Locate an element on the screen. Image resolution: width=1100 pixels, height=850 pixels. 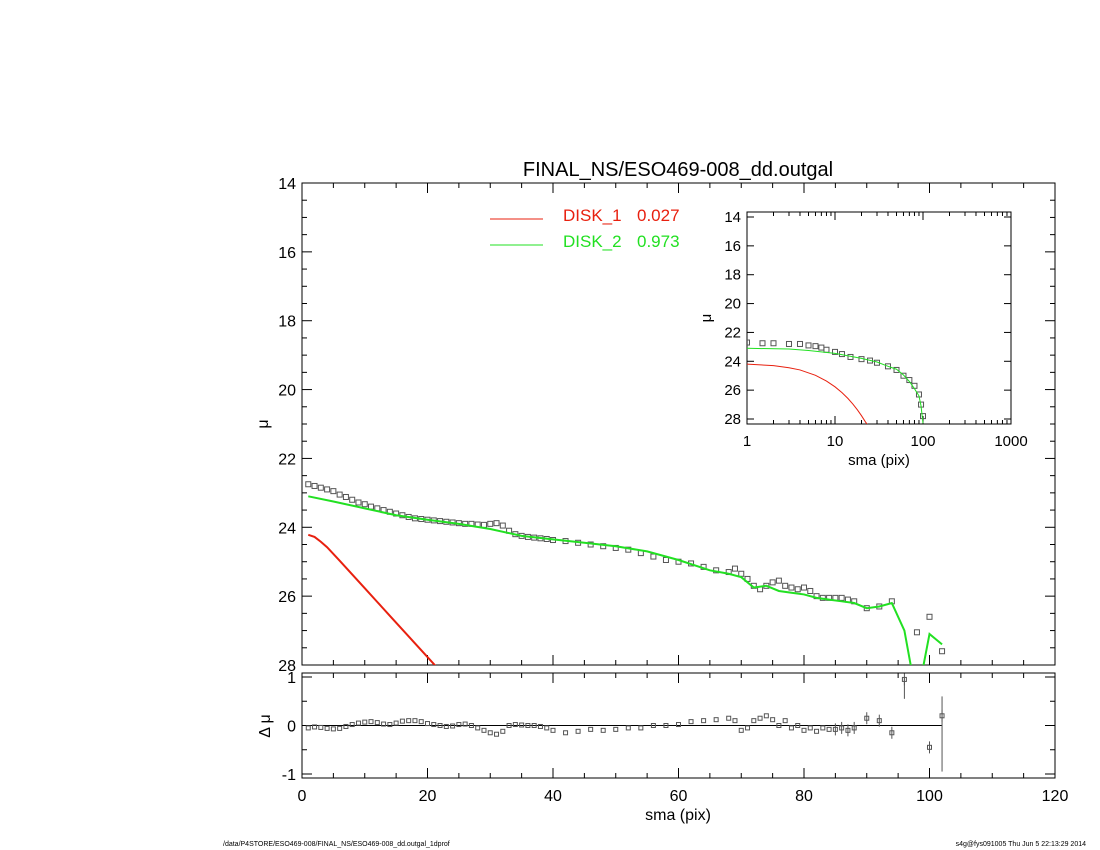
inset-xtick-label: 100 is located at coordinates (922, 441).